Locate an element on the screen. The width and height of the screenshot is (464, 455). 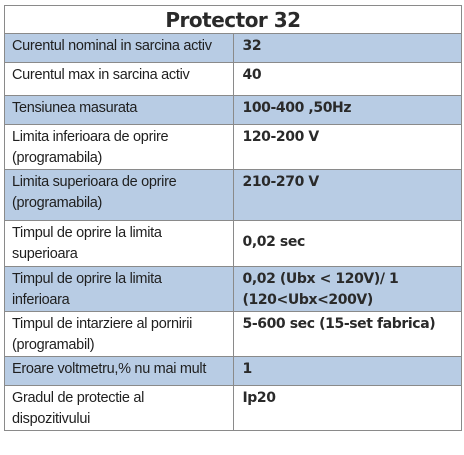
value-line: 120-200 V is located at coordinates (281, 137).